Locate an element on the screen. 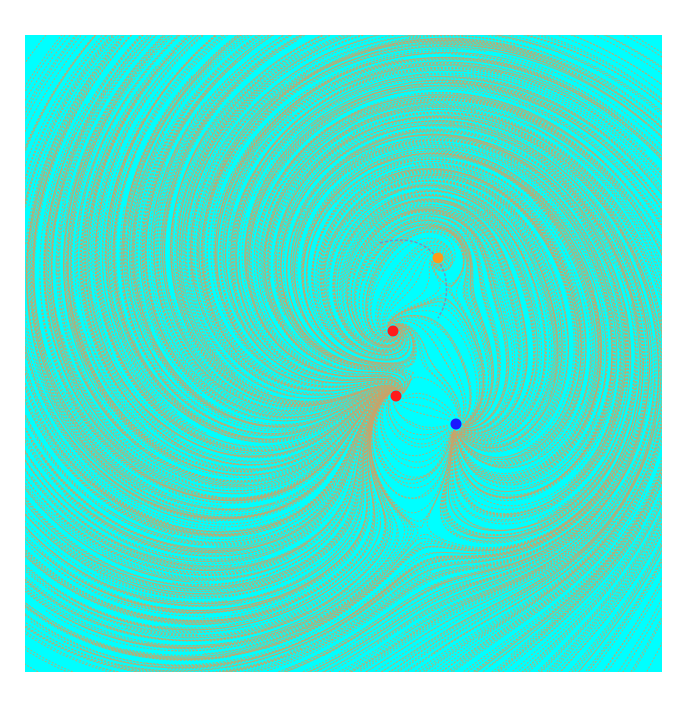 The width and height of the screenshot is (690, 703). trajectory is located at coordinates (413, 279).